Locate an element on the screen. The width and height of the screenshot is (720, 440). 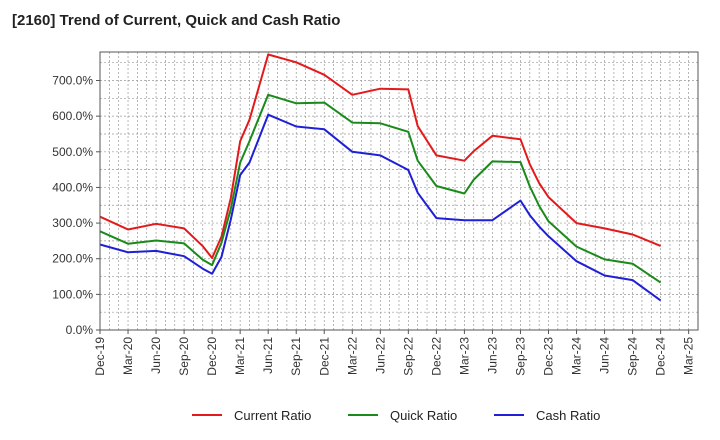
x-tick-label: Jun-24 is located at coordinates (605, 355).